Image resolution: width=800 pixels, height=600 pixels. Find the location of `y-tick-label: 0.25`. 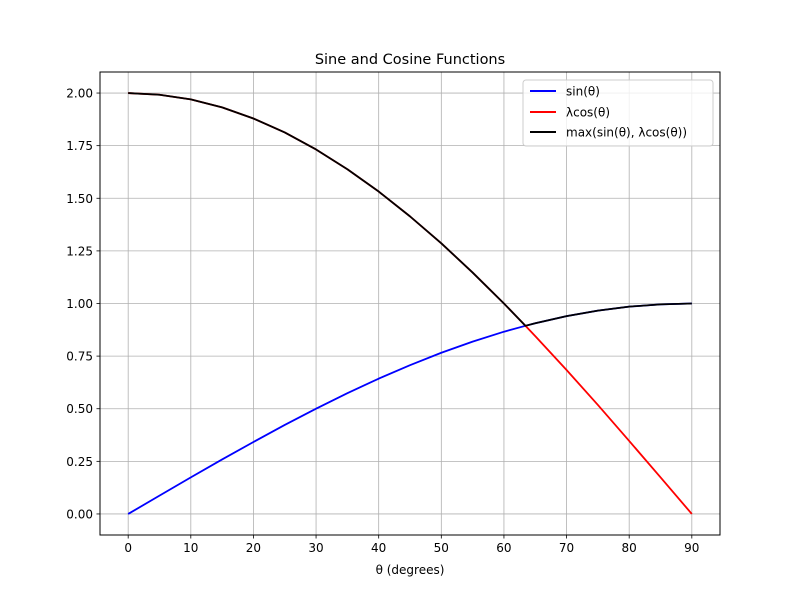

y-tick-label: 0.25 is located at coordinates (79, 462).